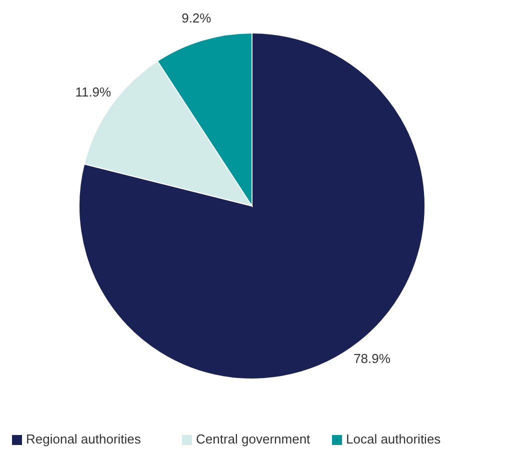 The image size is (505, 453). What do you see at coordinates (84, 438) in the screenshot?
I see `legend-label: Regional authorities` at bounding box center [84, 438].